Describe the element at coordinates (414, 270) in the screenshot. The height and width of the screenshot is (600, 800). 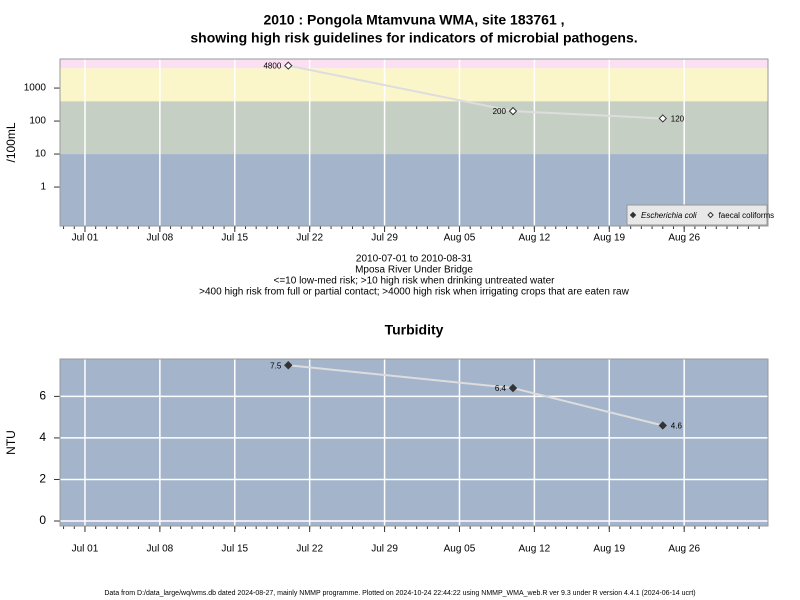
I see `chart-note: Mposa River Under Bridge` at that location.